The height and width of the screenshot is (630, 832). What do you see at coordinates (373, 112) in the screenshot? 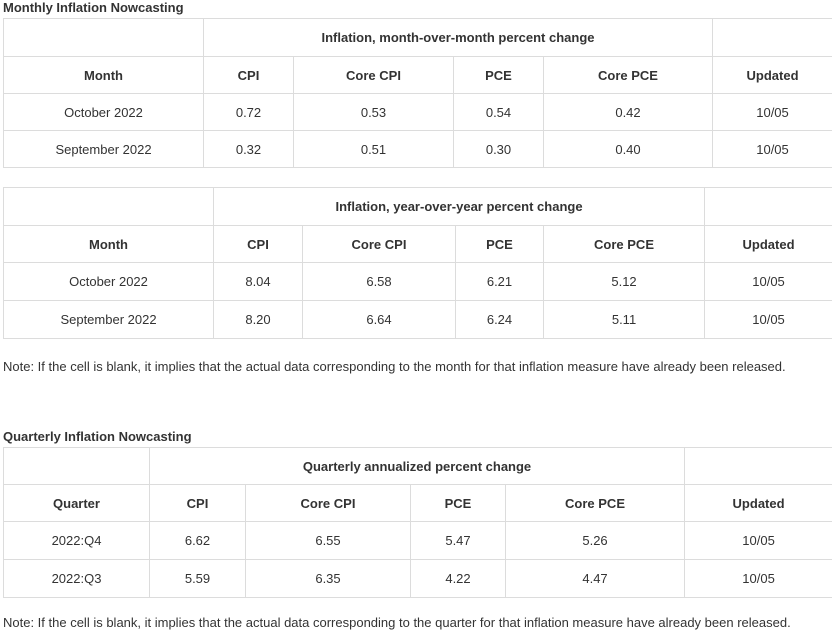
I see `cell: 0.53` at bounding box center [373, 112].